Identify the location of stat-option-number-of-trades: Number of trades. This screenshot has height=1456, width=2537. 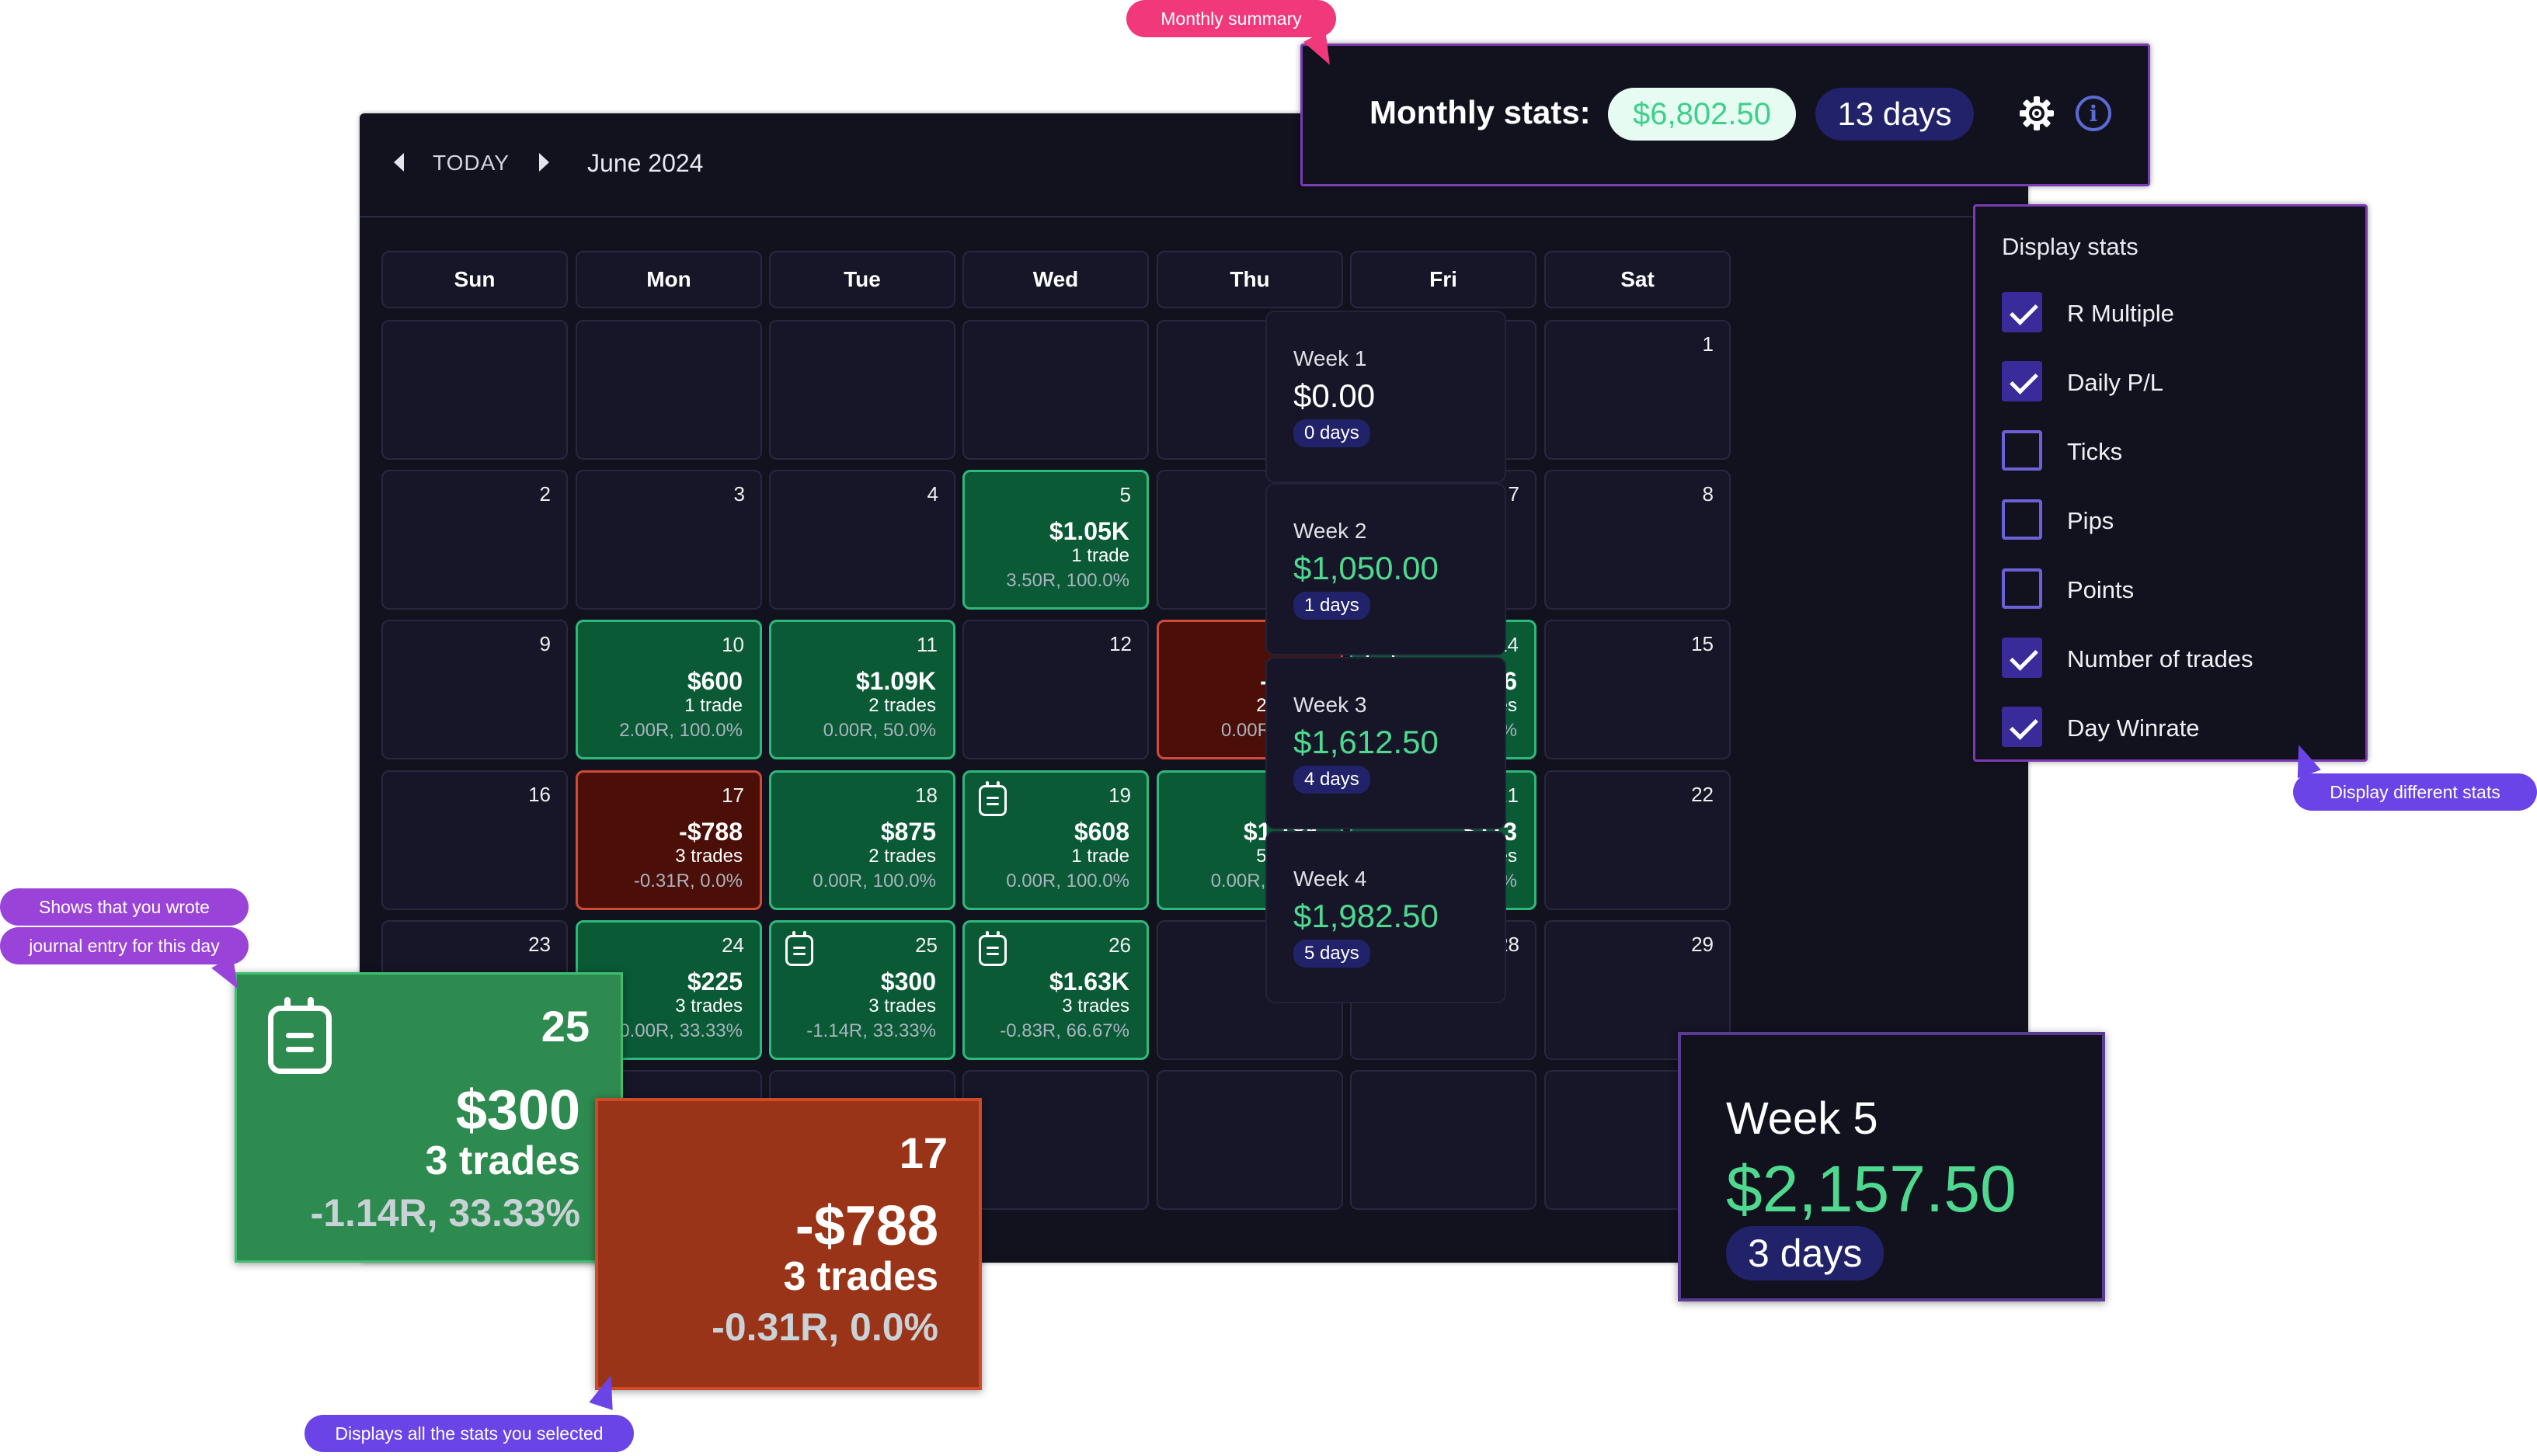
(2173, 658).